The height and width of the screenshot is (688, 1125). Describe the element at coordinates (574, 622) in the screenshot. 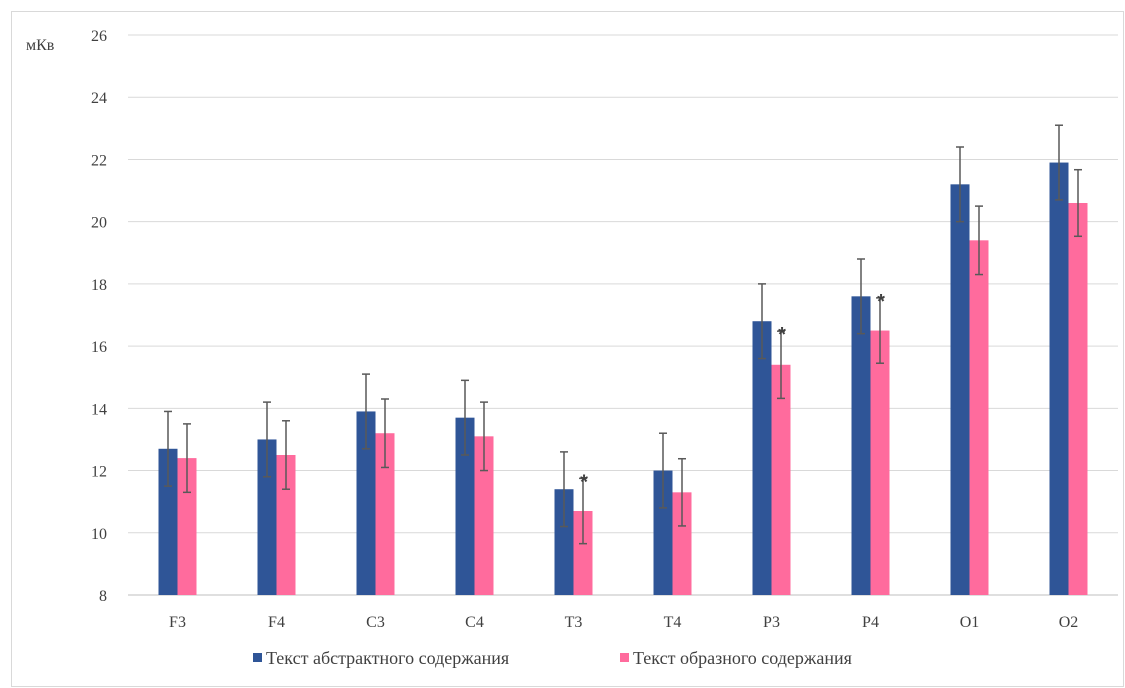

I see `x-tick-label: T3` at that location.